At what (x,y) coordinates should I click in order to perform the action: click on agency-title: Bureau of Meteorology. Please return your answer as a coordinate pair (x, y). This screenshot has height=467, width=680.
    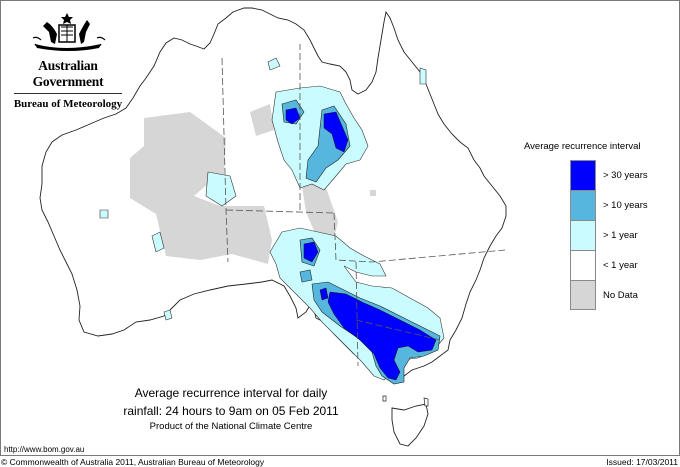
    Looking at the image, I should click on (68, 104).